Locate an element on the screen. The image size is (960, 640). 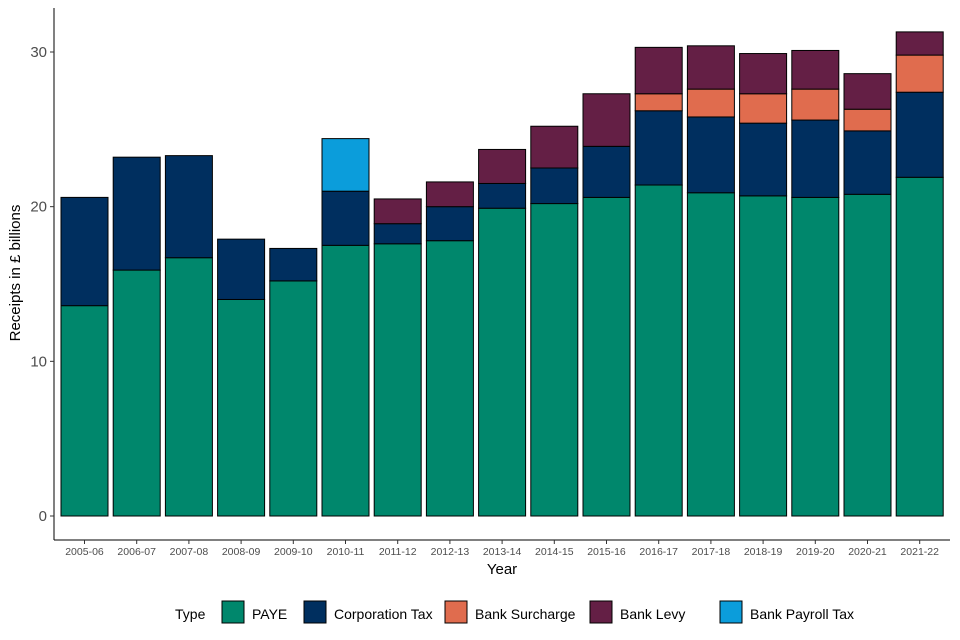
x-tick-label: 2012-13 is located at coordinates (450, 552).